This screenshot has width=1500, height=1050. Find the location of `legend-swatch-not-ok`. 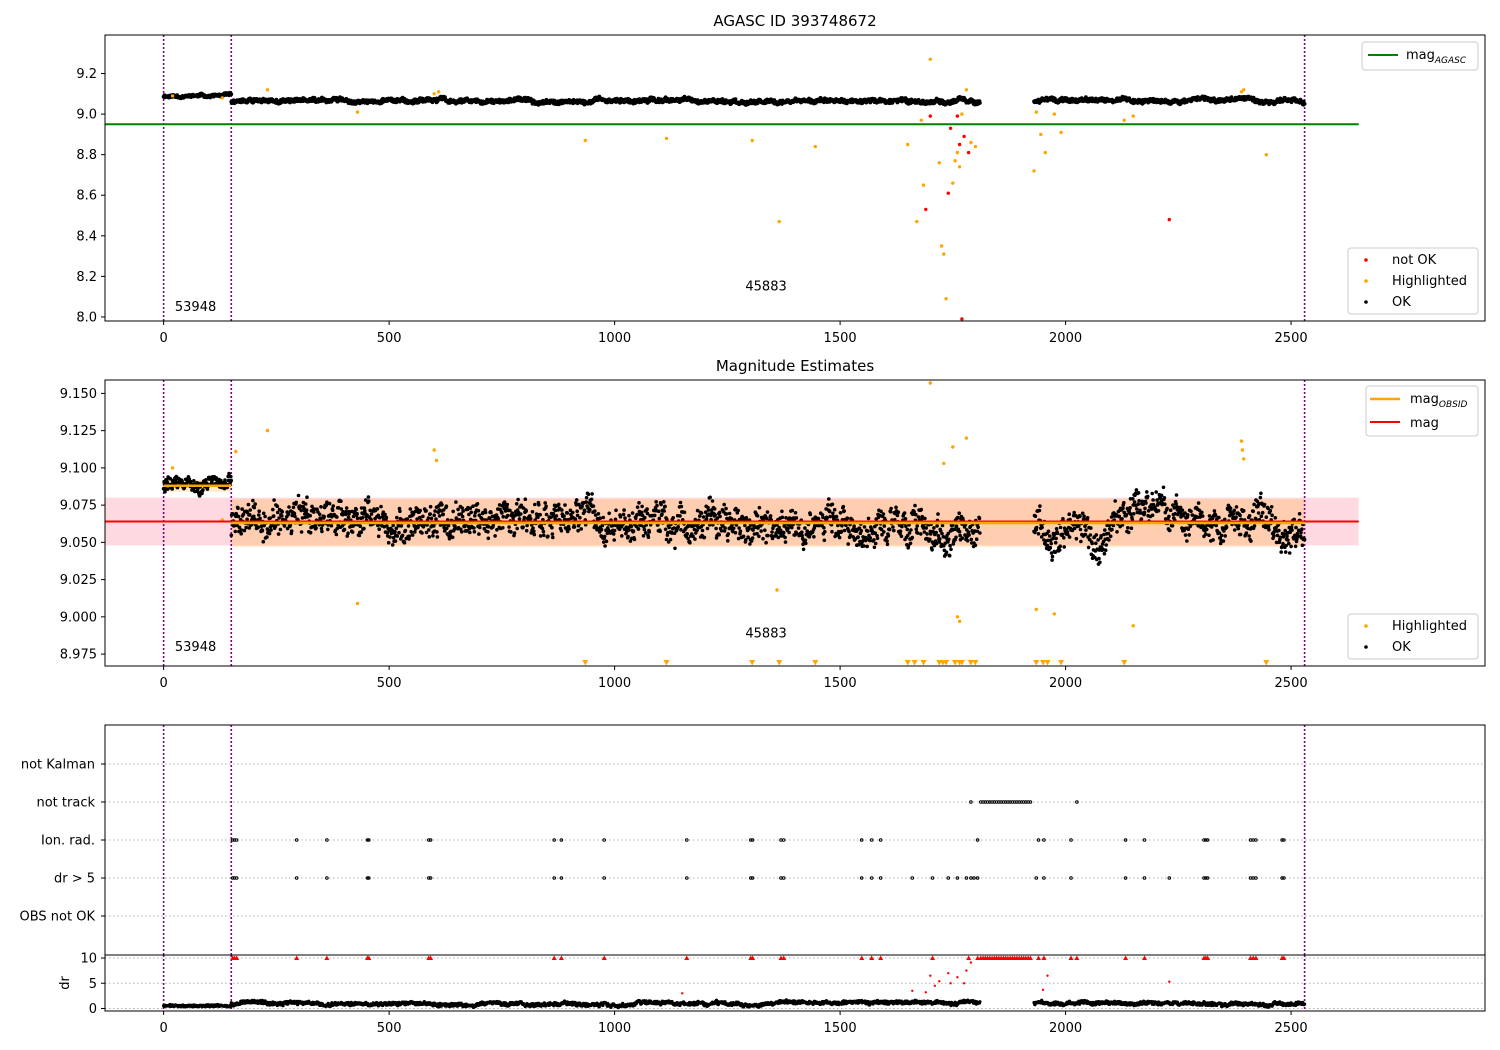

legend-swatch-not-ok is located at coordinates (1366, 260).